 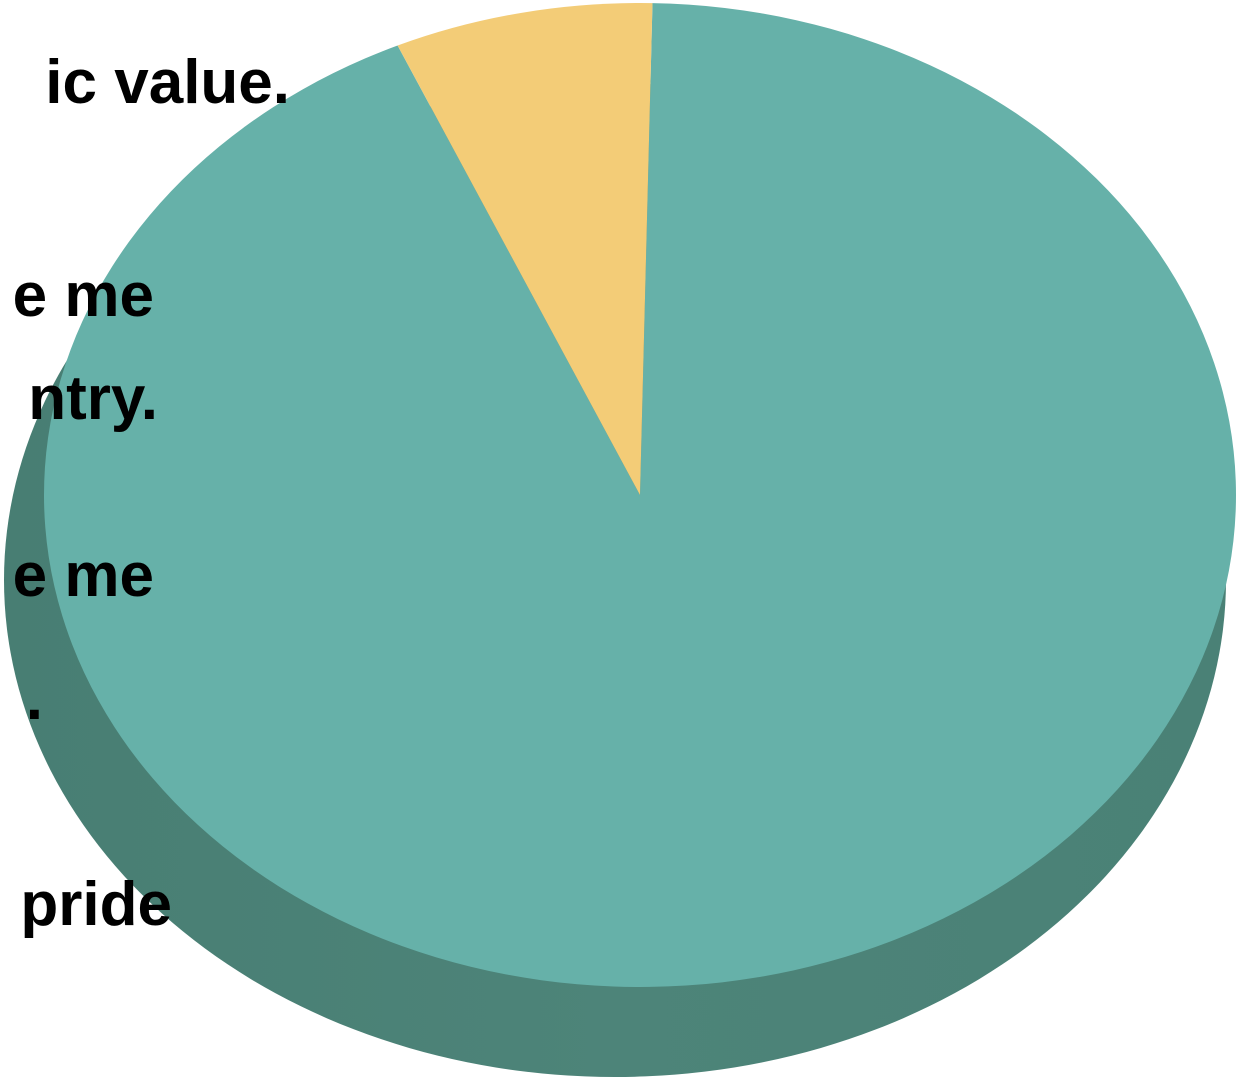 What do you see at coordinates (34, 698) in the screenshot?
I see `label-fragment-period: .` at bounding box center [34, 698].